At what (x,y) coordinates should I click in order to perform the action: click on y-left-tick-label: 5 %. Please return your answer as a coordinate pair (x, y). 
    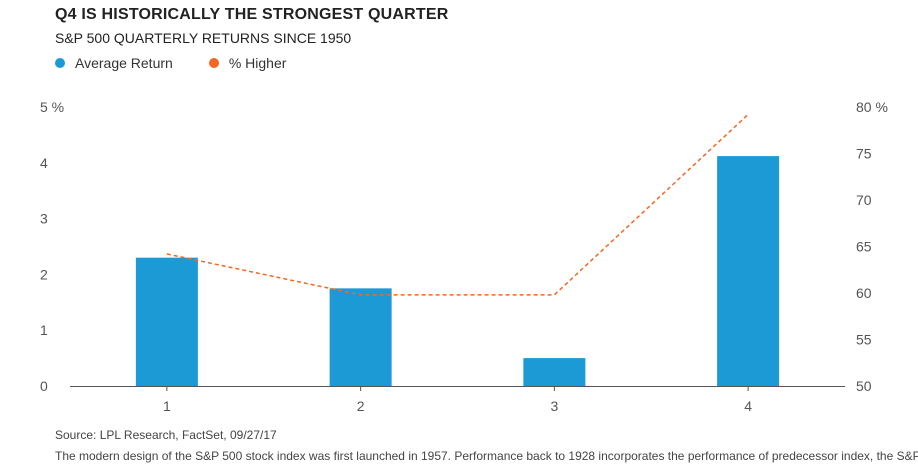
    Looking at the image, I should click on (52, 107).